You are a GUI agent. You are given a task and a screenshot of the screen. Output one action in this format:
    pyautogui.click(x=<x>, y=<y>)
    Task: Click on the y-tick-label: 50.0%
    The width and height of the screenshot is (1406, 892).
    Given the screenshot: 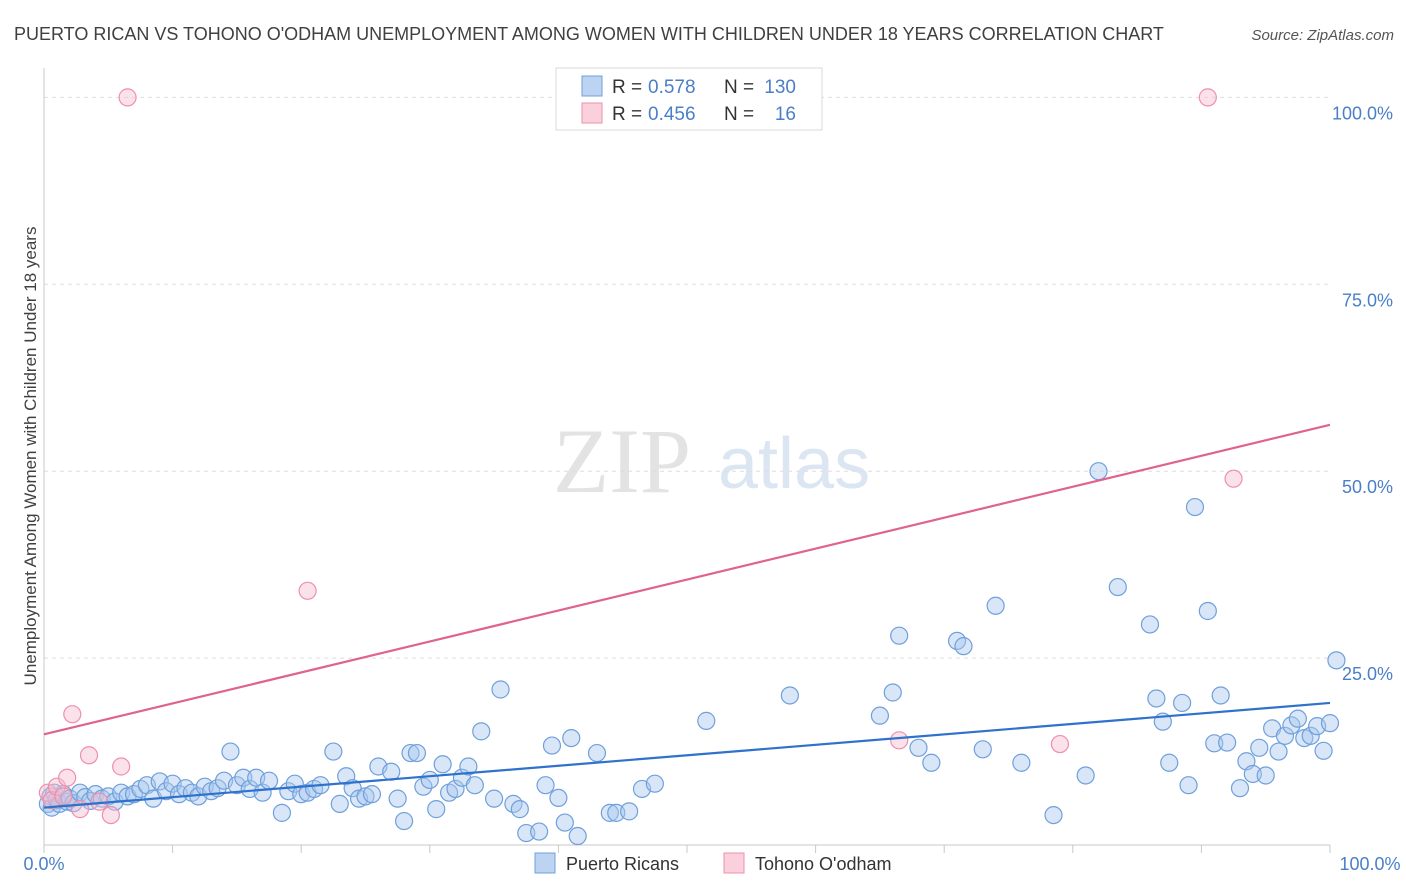 What is the action you would take?
    pyautogui.click(x=1367, y=487)
    